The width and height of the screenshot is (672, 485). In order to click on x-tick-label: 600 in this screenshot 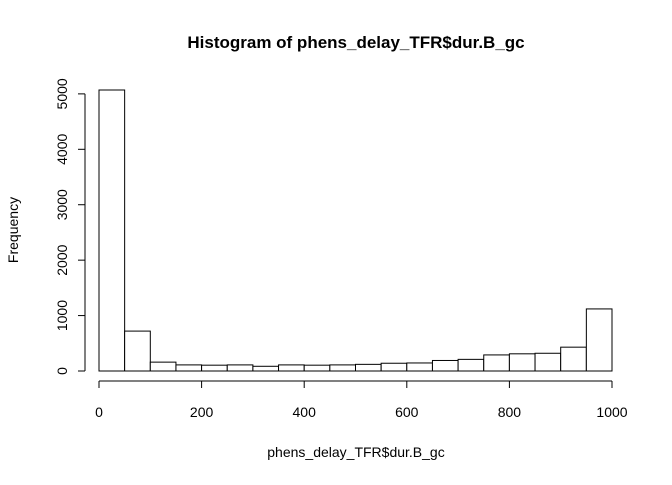, I will do `click(407, 412)`.